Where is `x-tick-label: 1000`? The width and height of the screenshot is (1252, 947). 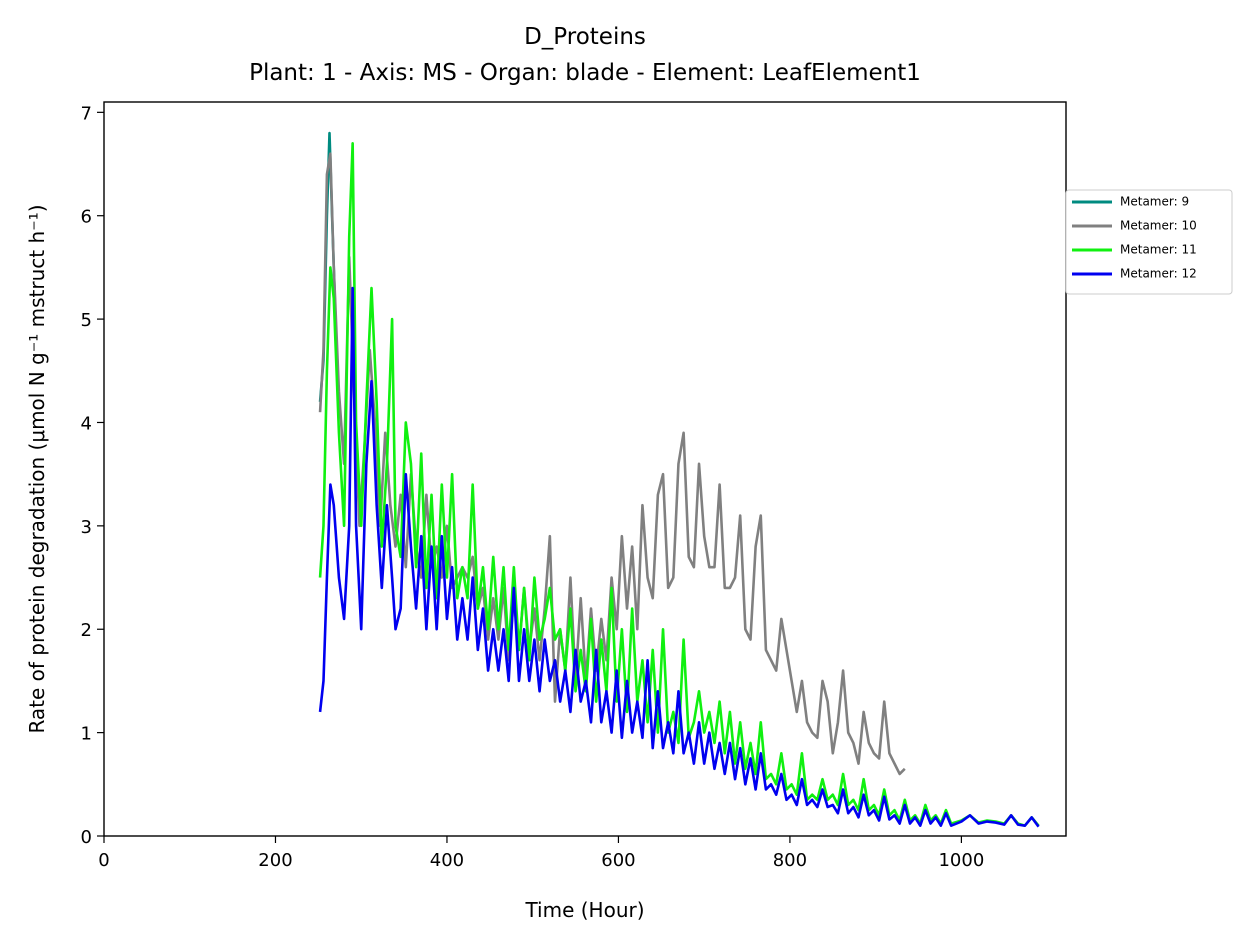 x-tick-label: 1000 is located at coordinates (961, 860).